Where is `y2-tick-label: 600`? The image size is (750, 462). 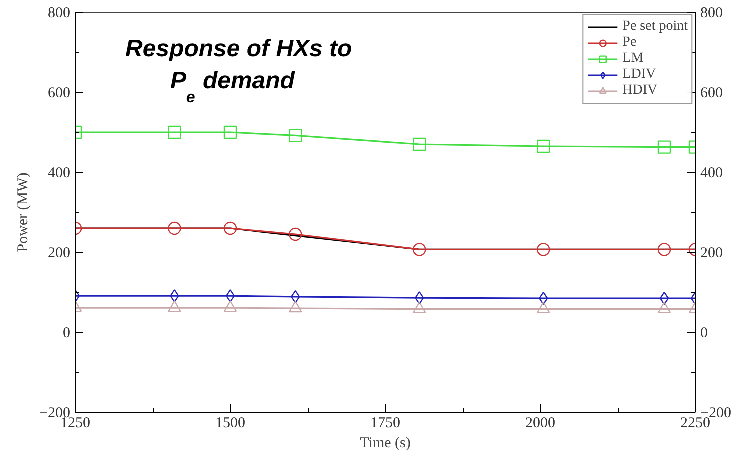
y2-tick-label: 600 is located at coordinates (711, 94).